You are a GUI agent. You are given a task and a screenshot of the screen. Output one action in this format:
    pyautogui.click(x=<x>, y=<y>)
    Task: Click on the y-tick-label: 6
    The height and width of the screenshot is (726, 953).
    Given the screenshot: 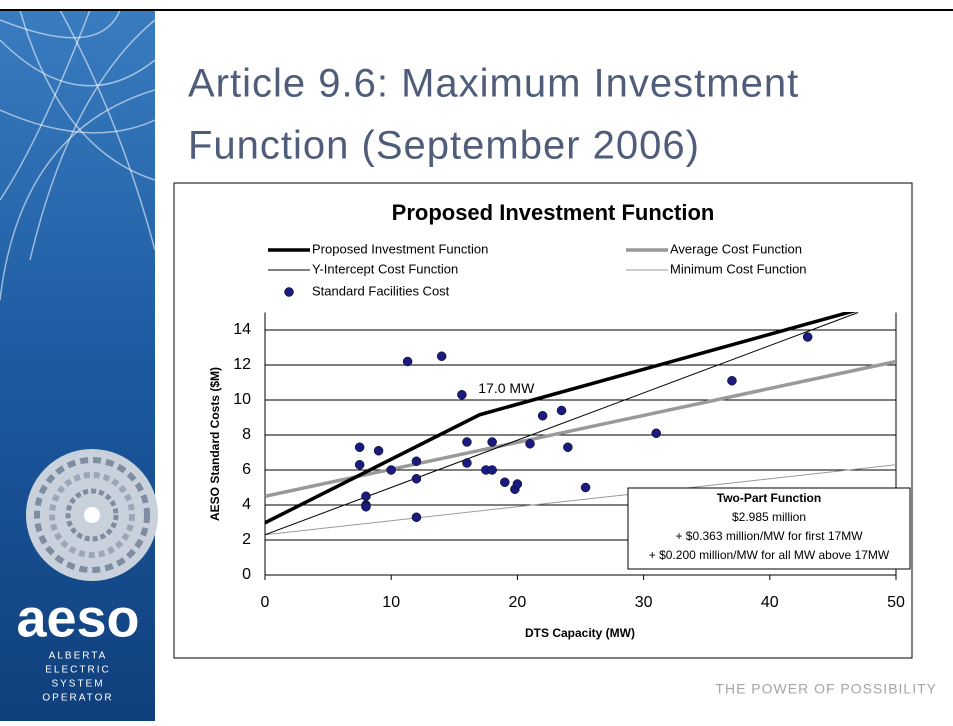 What is the action you would take?
    pyautogui.click(x=246, y=469)
    